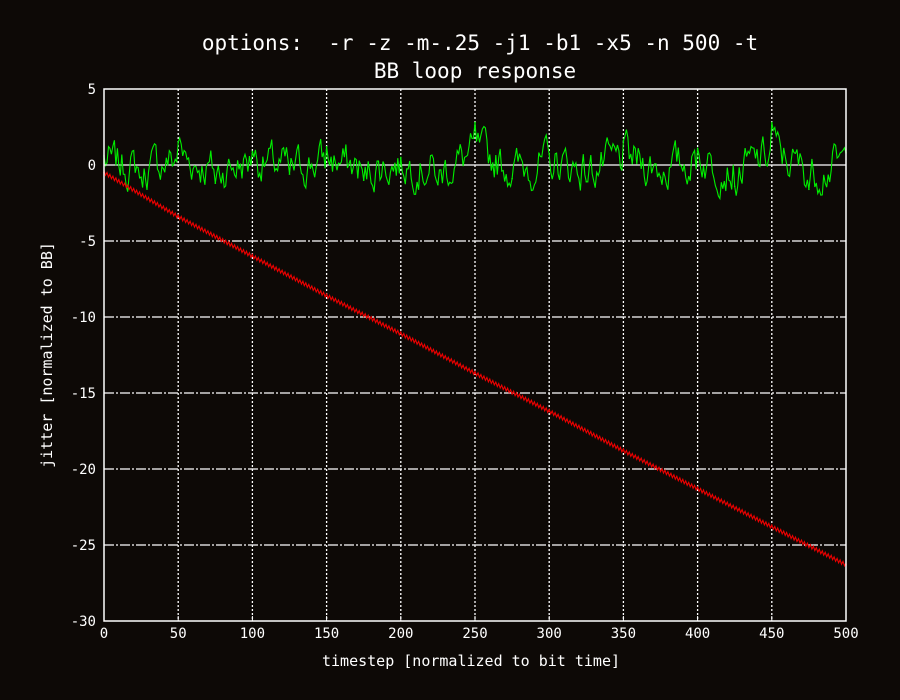 The height and width of the screenshot is (700, 900). I want to click on y-tick-label: -15, so click(83, 394).